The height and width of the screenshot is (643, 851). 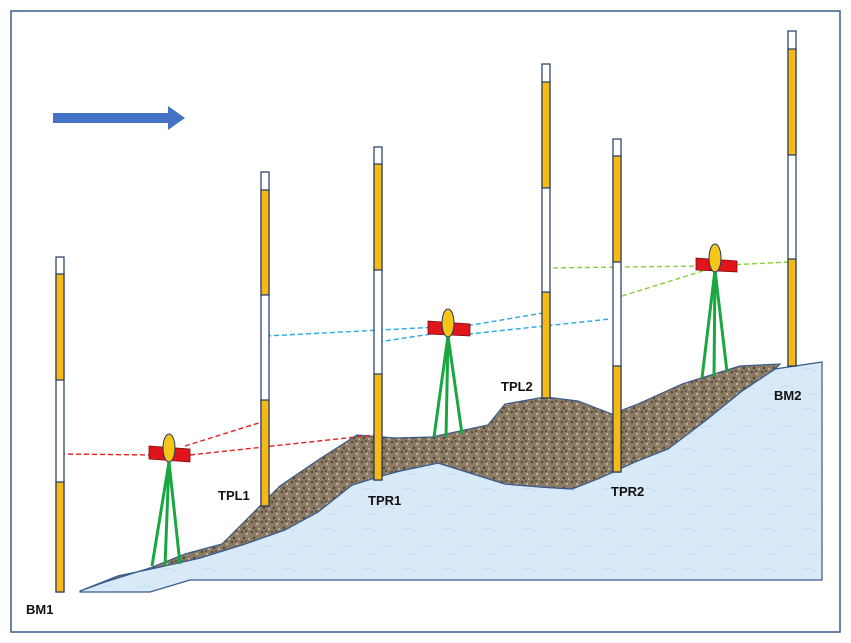 I want to click on label-tpr2: TPR2, so click(x=627, y=491).